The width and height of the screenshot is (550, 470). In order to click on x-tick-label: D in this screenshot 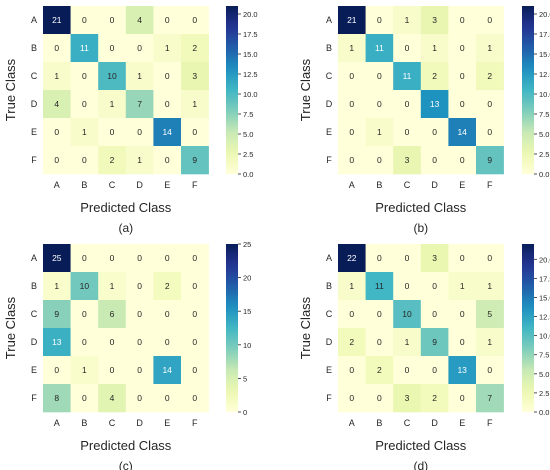, I will do `click(434, 423)`.